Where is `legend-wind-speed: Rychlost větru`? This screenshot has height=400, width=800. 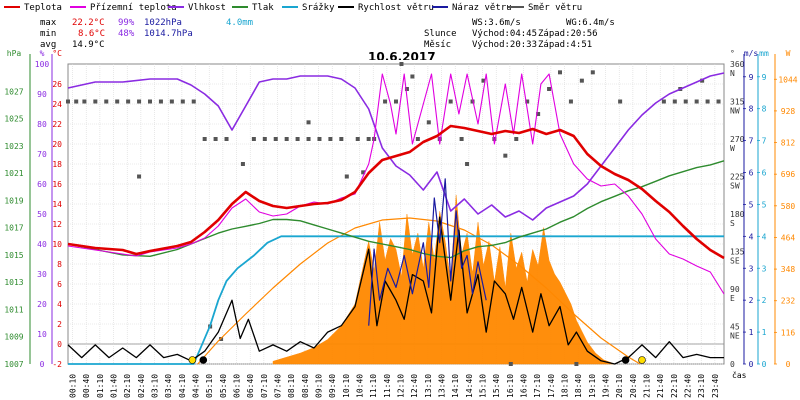
legend-wind-speed: Rychlost větru is located at coordinates (396, 8).